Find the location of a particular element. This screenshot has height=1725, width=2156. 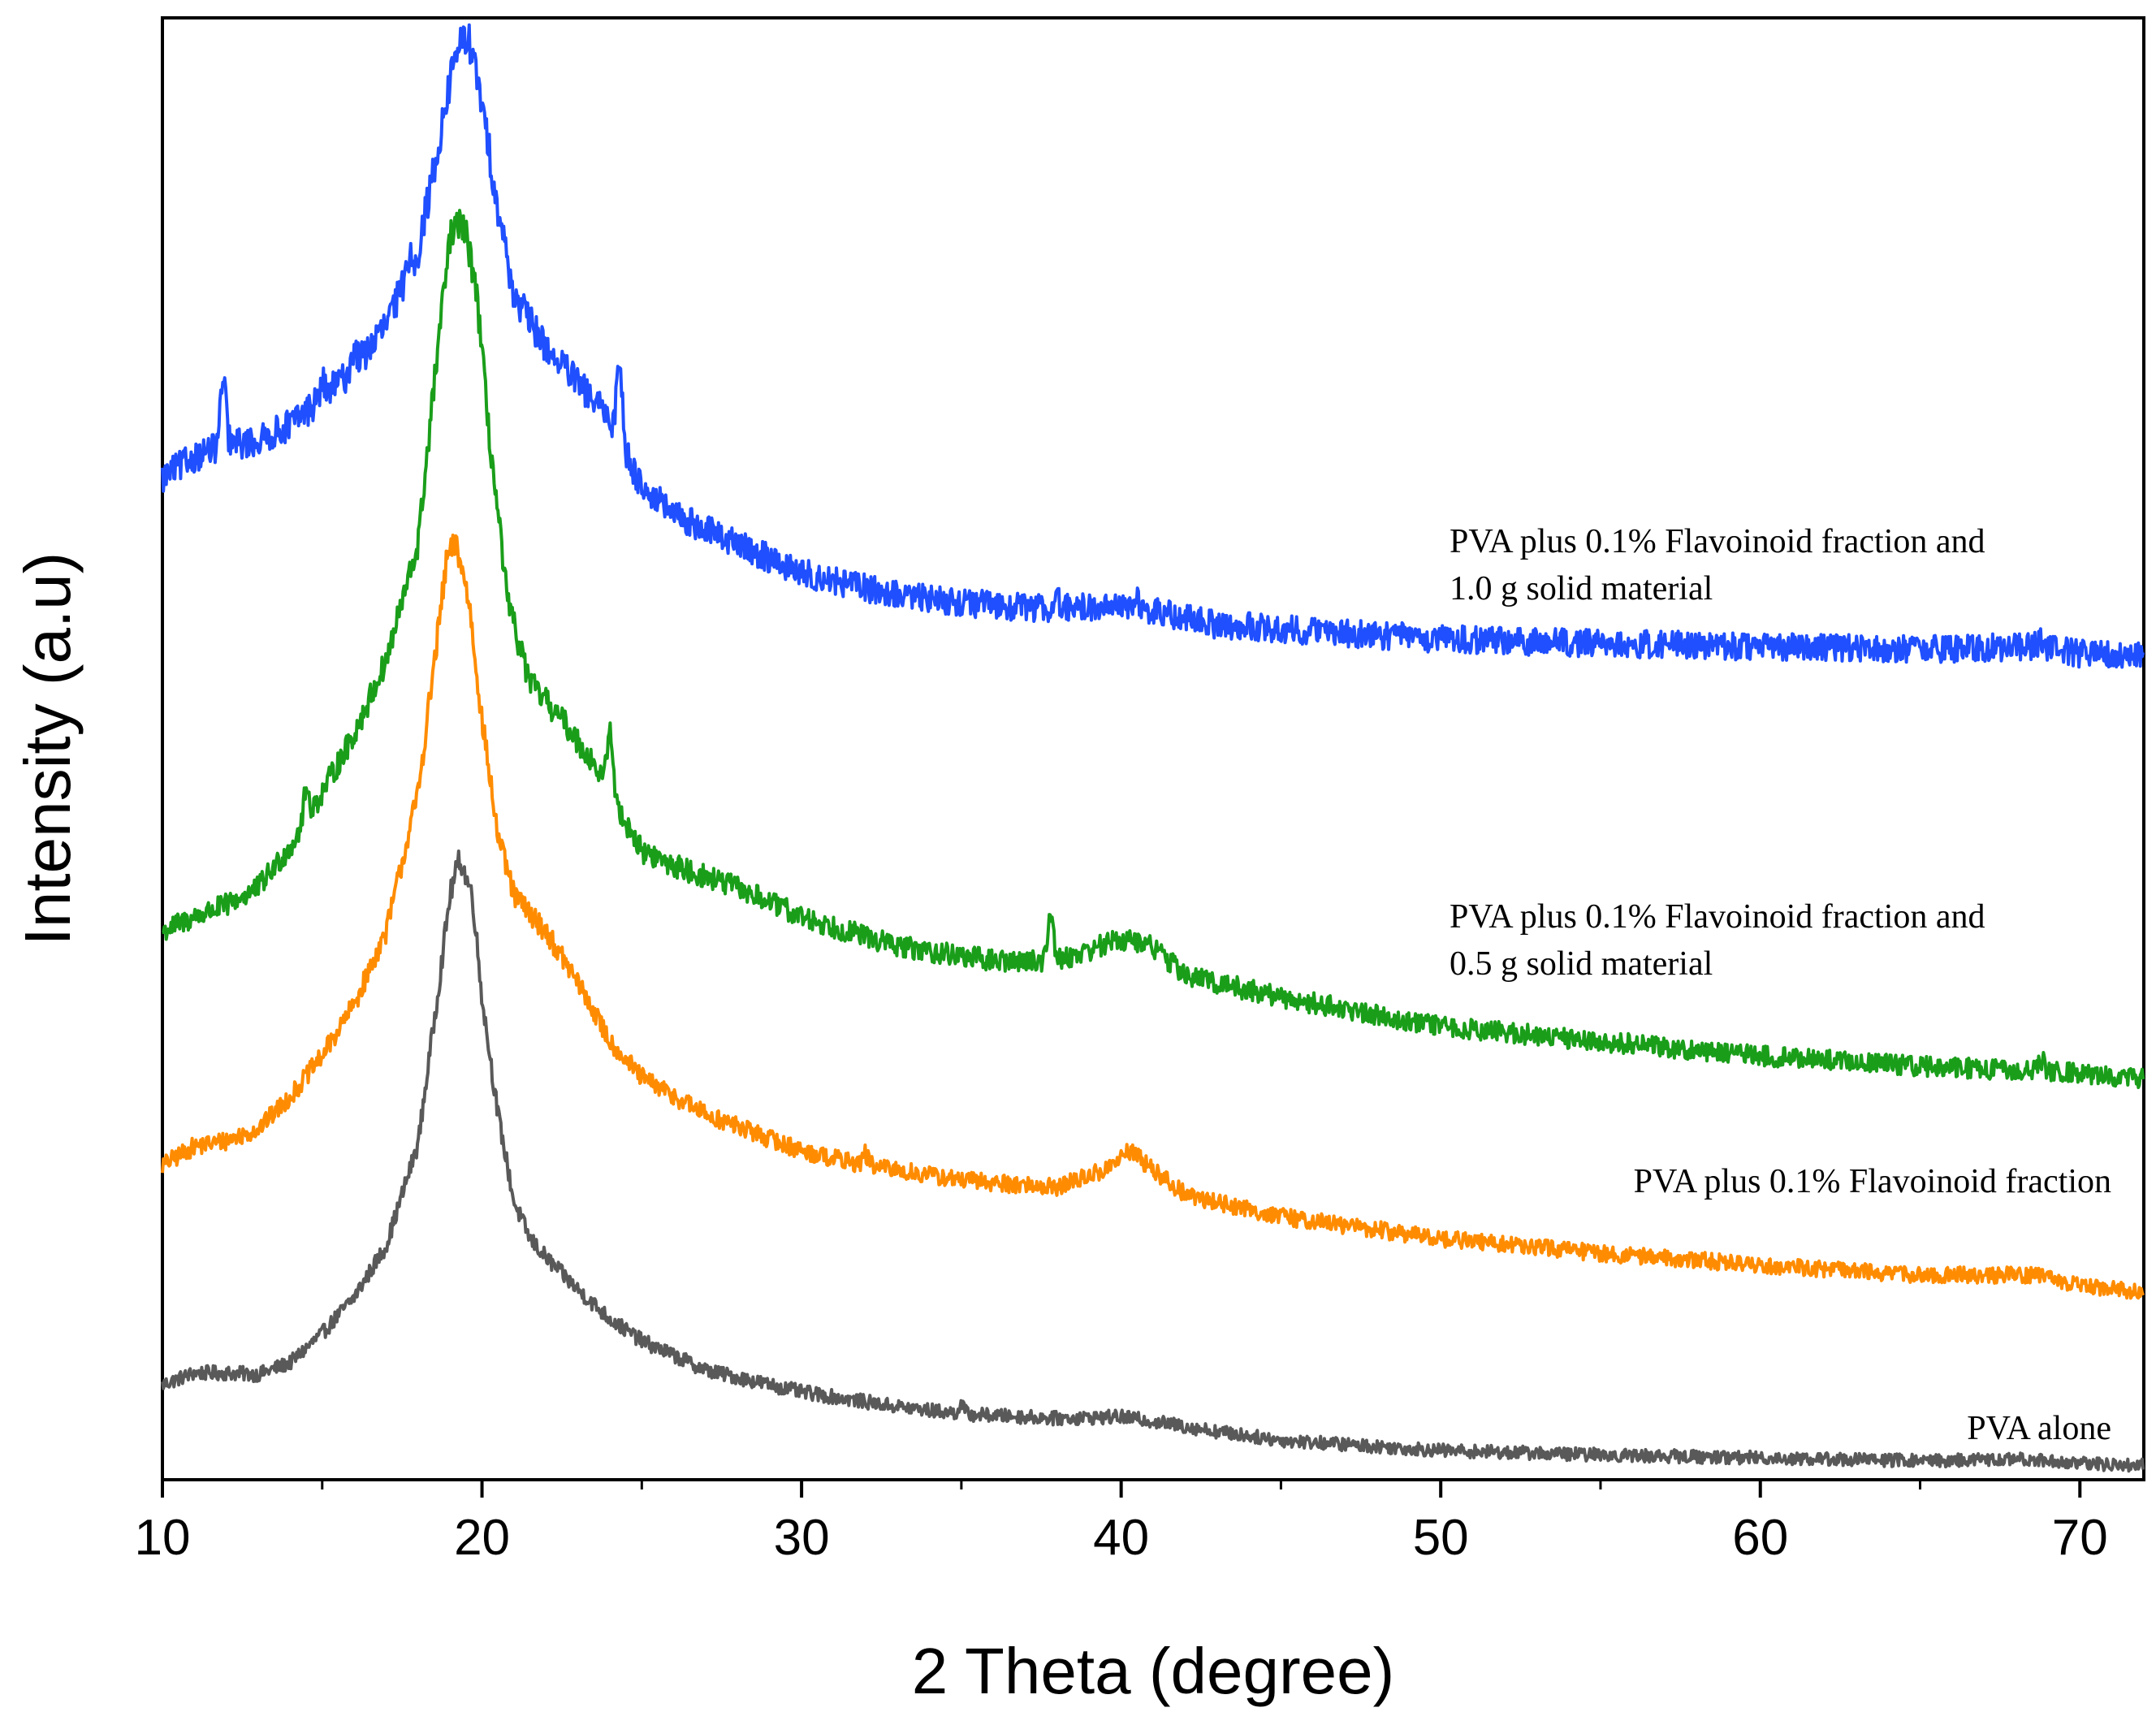

x-tick-label: 30 is located at coordinates (802, 1538).